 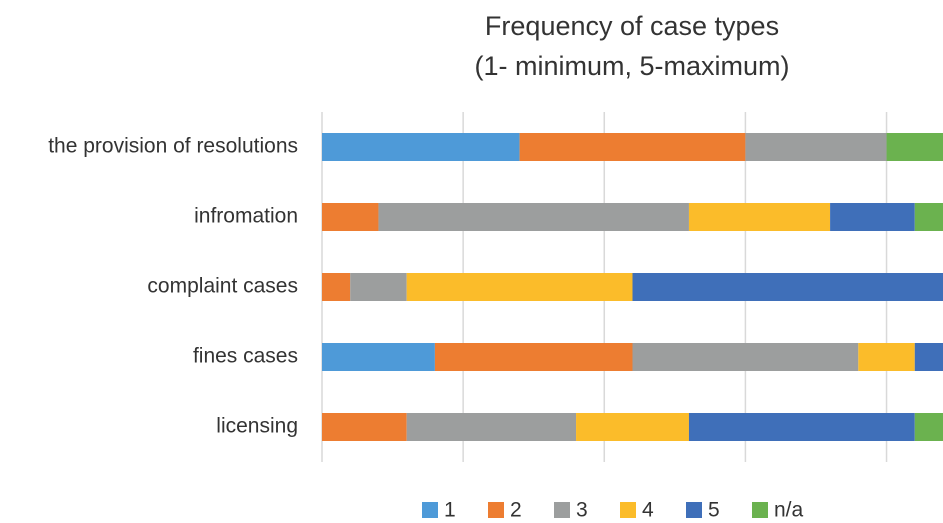 I want to click on legend-label: 2, so click(x=516, y=510).